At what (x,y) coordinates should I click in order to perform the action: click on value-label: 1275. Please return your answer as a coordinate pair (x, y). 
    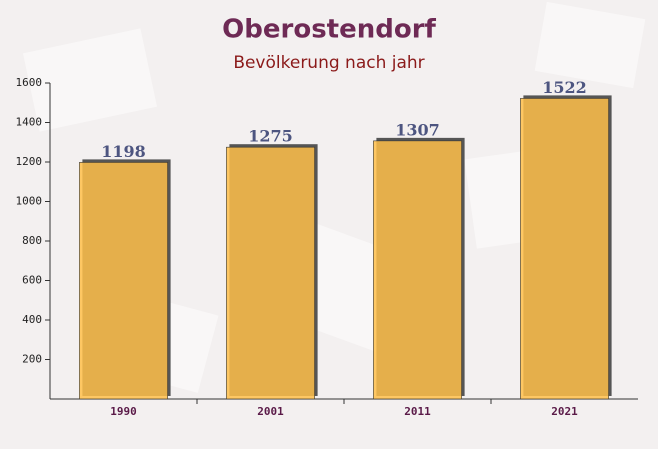
    Looking at the image, I should click on (270, 136).